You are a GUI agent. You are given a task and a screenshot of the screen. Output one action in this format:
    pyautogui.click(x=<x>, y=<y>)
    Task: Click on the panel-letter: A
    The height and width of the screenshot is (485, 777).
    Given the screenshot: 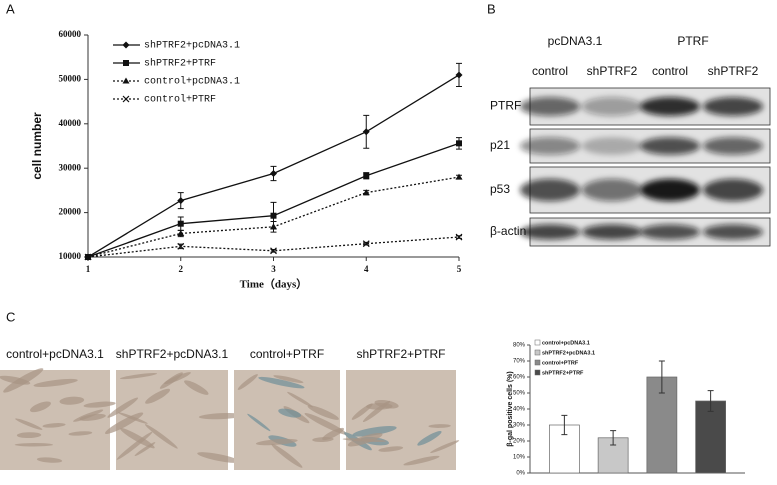 What is the action you would take?
    pyautogui.click(x=10, y=8)
    